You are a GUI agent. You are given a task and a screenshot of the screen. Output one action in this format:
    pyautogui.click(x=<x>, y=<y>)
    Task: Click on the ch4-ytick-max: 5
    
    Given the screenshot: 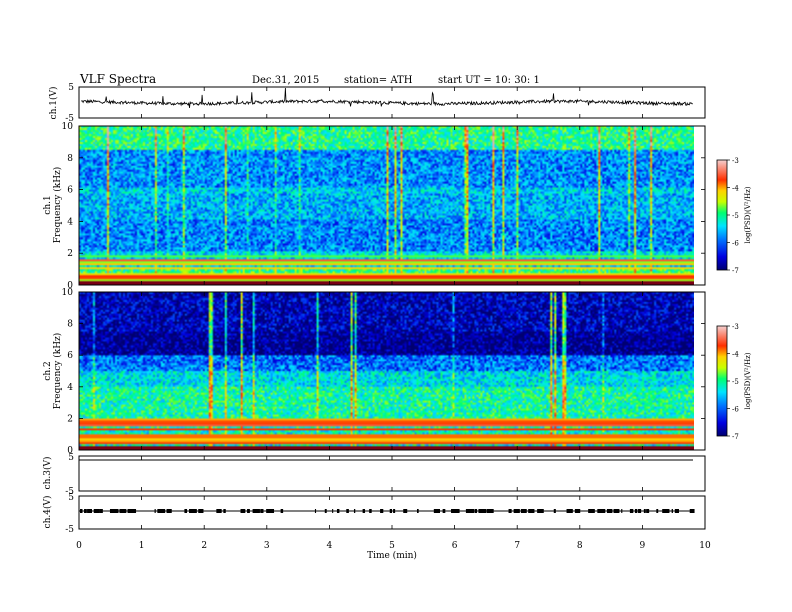 What is the action you would take?
    pyautogui.click(x=71, y=498)
    